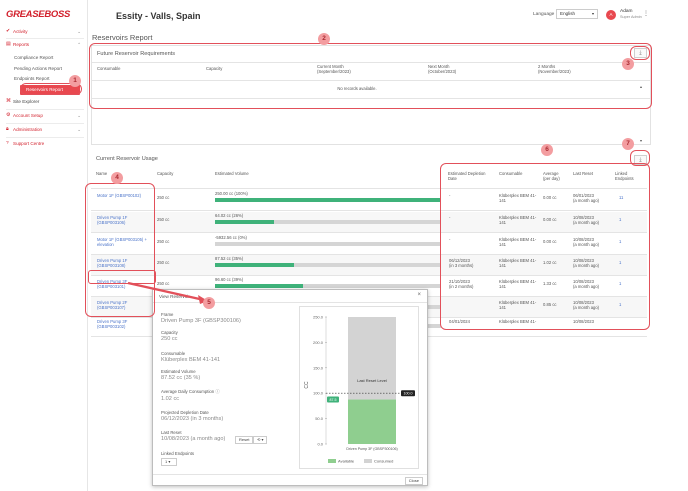  What do you see at coordinates (173, 353) in the screenshot?
I see `consumable-label: Consumable` at bounding box center [173, 353].